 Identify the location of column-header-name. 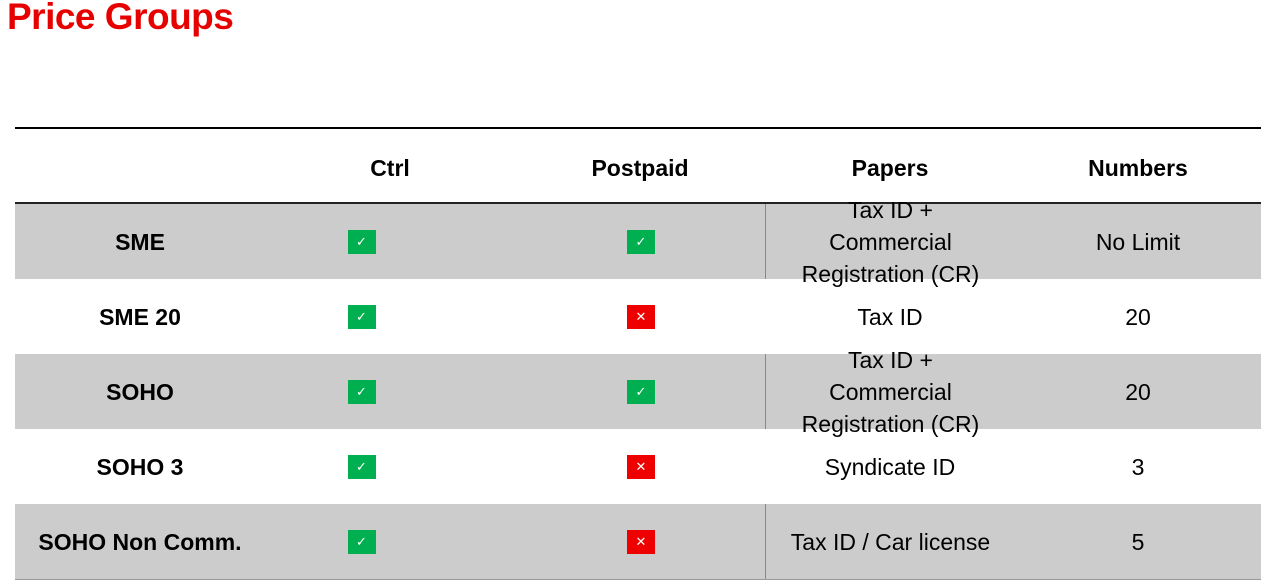
(140, 165).